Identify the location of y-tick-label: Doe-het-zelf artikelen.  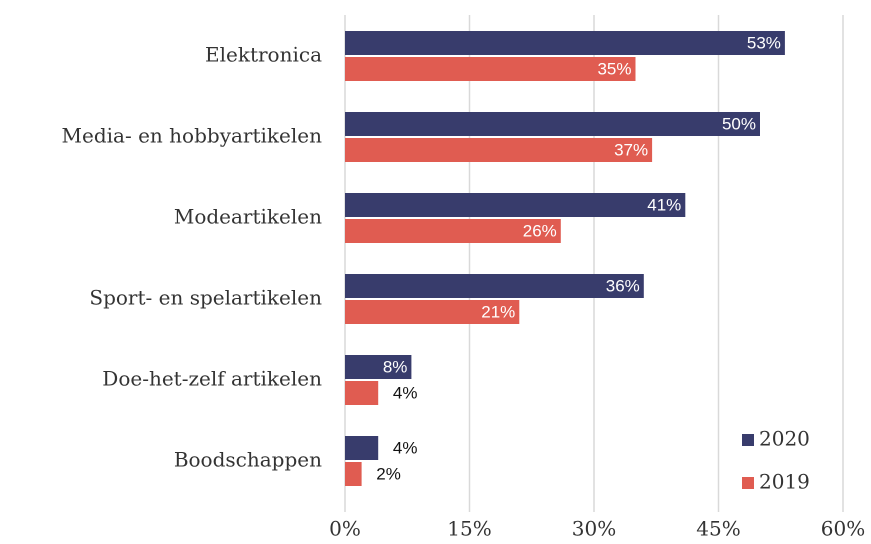
(212, 379).